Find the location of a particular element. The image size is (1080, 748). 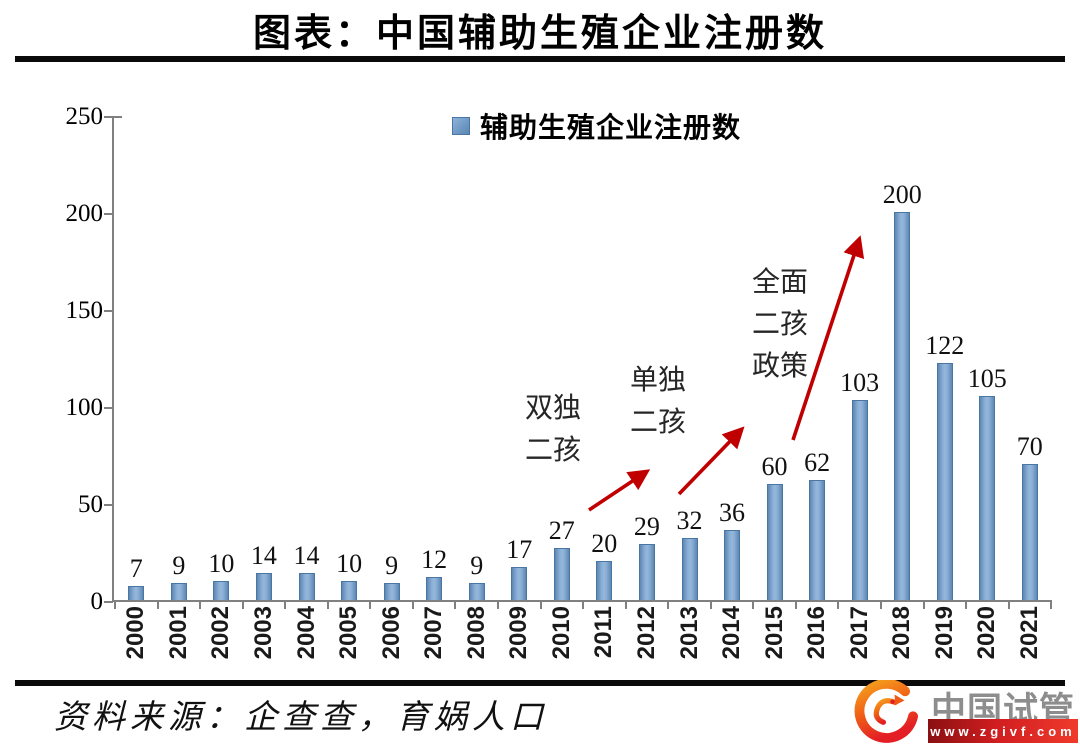

chart-legend: 辅助生殖企业注册数 is located at coordinates (596, 126).